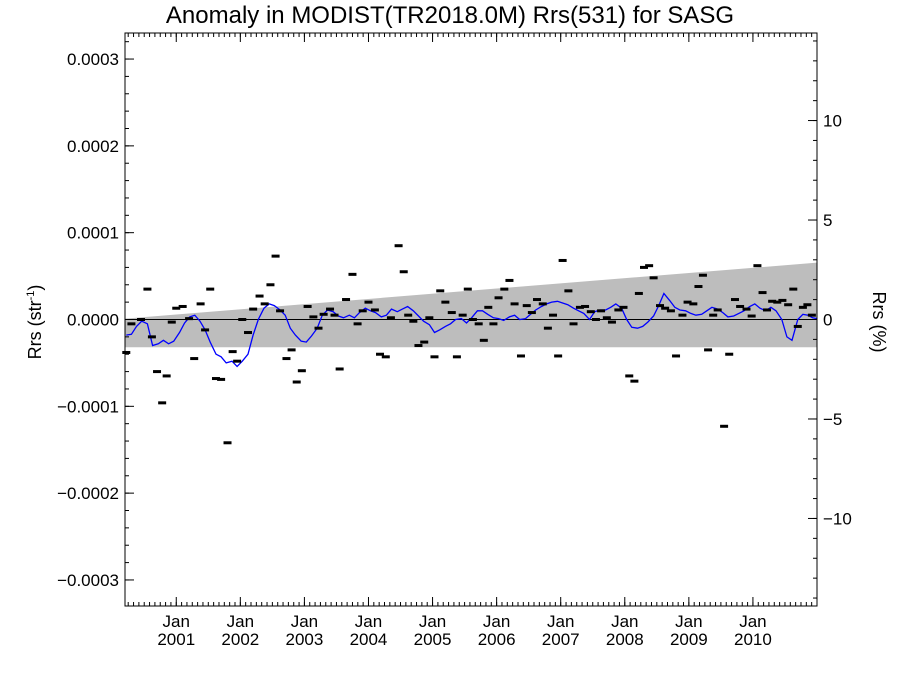  I want to click on left-tick-label: −0.0001, so click(88, 406).